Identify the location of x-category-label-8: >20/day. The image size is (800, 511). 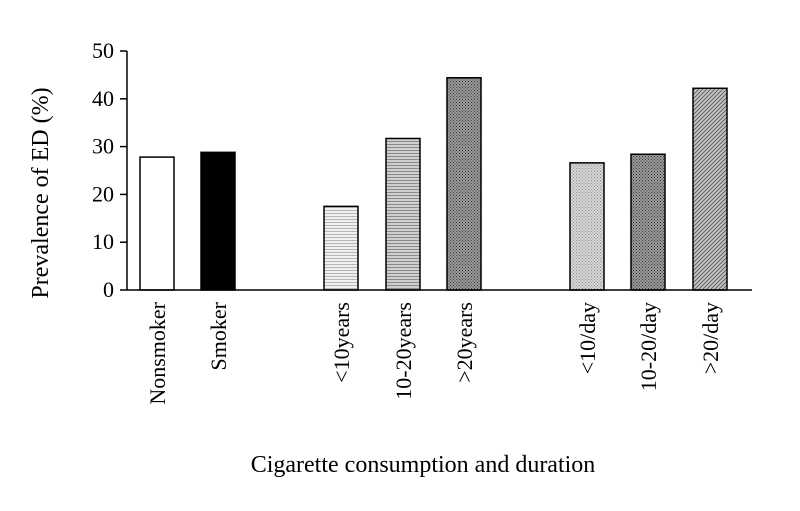
(710, 338).